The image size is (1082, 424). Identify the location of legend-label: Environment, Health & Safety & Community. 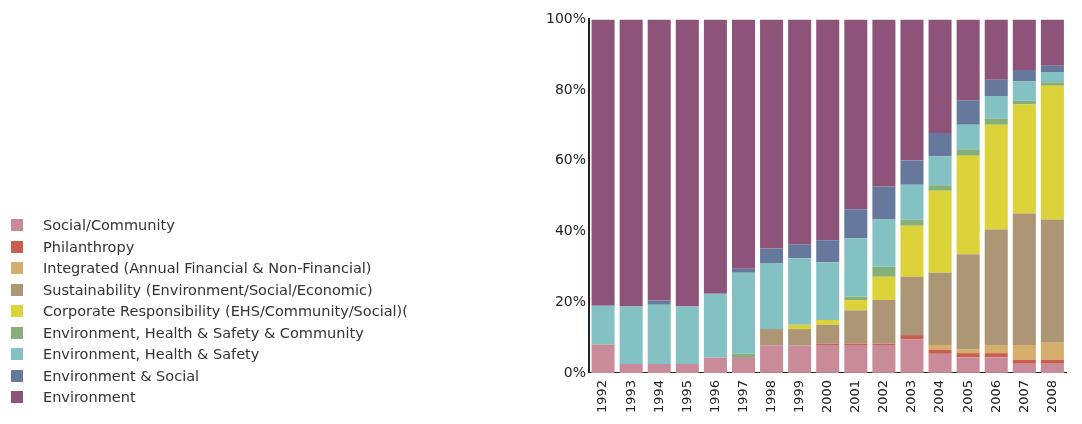
(203, 332).